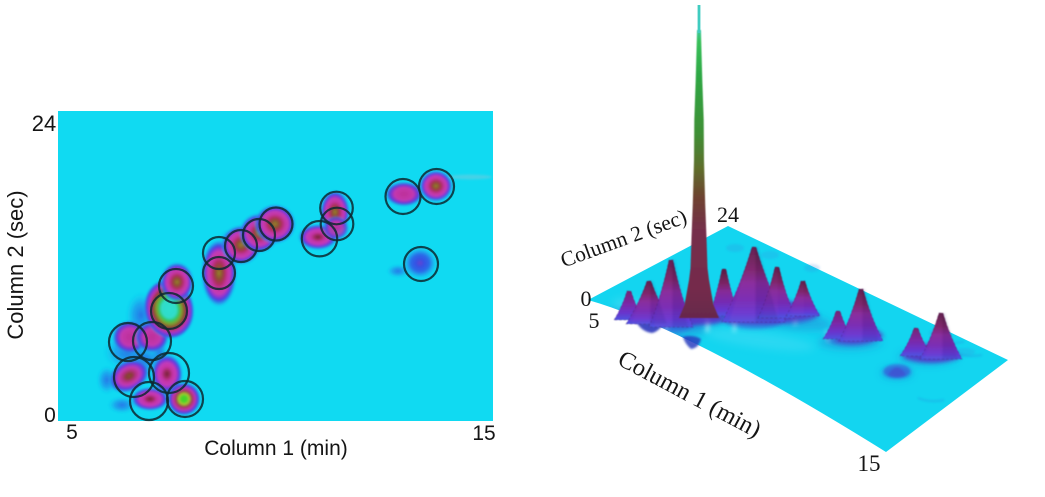 The image size is (1045, 497). I want to click on svg-text: Column 2 (sec), so click(15, 264).